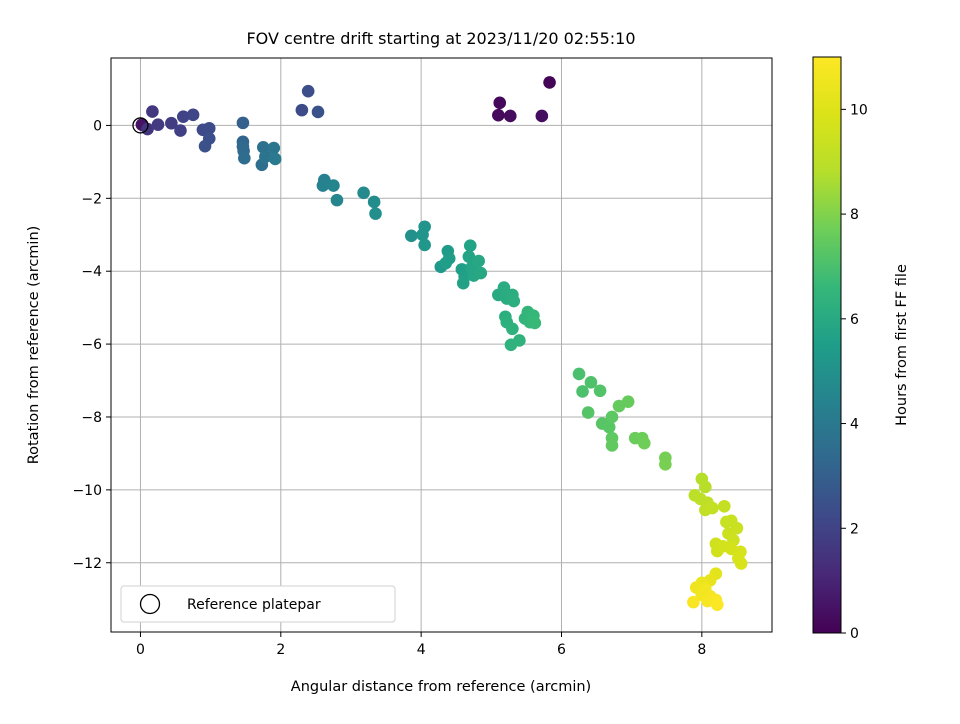 The height and width of the screenshot is (724, 960). Describe the element at coordinates (421, 650) in the screenshot. I see `x-tick-label: 4` at that location.